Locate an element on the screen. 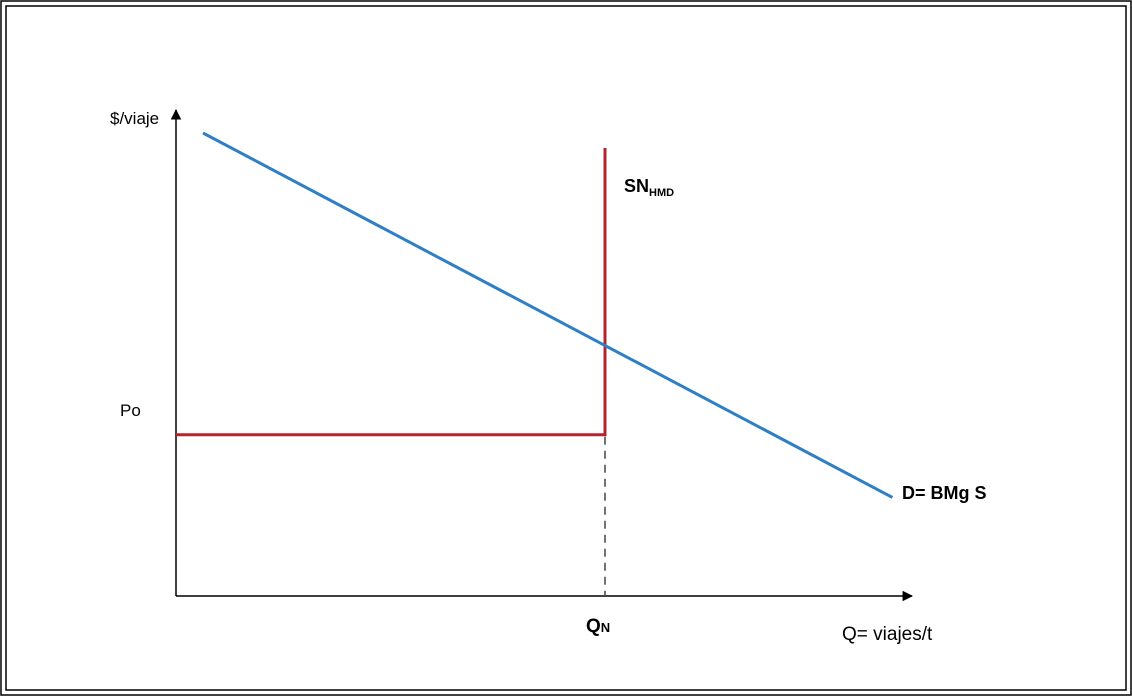  demand-series-label: D= BMg S is located at coordinates (944, 493).